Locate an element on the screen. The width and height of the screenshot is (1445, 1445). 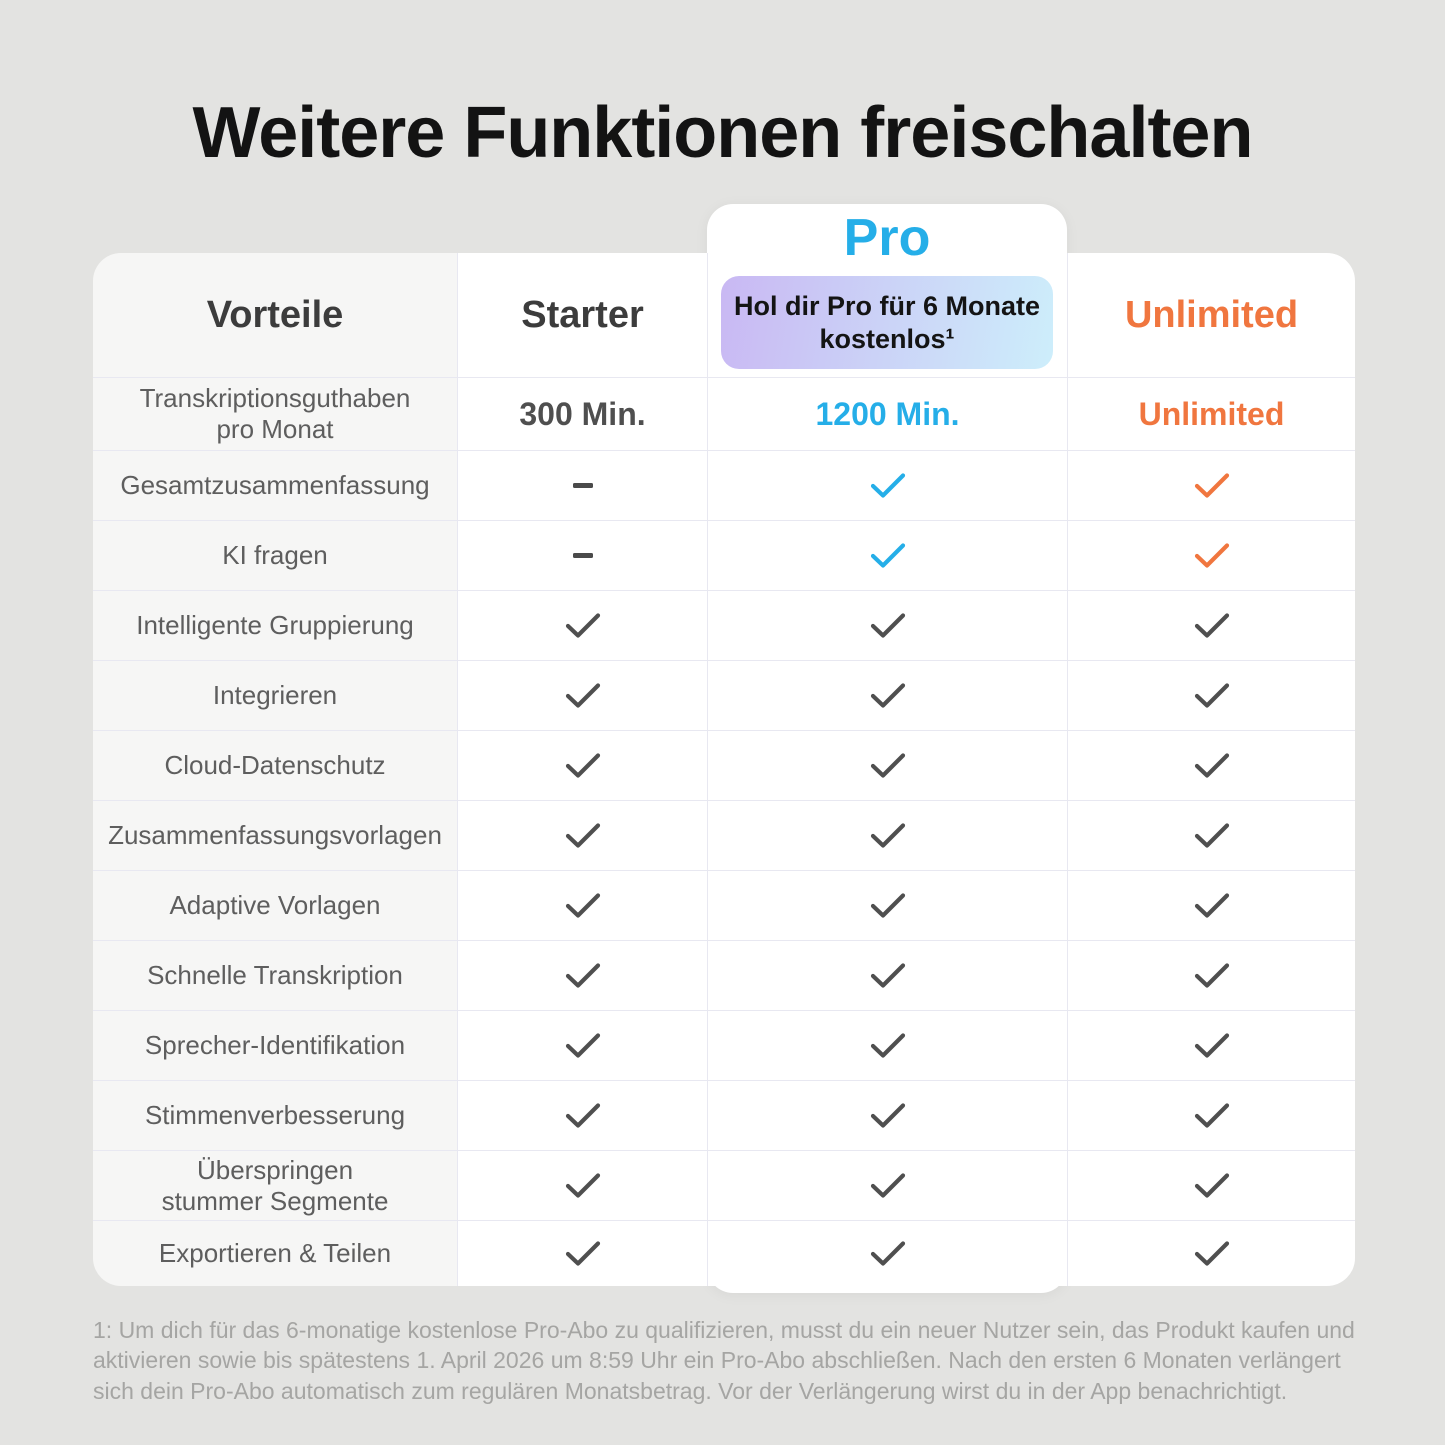
feature-label: Intelligente Gruppierung is located at coordinates (275, 625).